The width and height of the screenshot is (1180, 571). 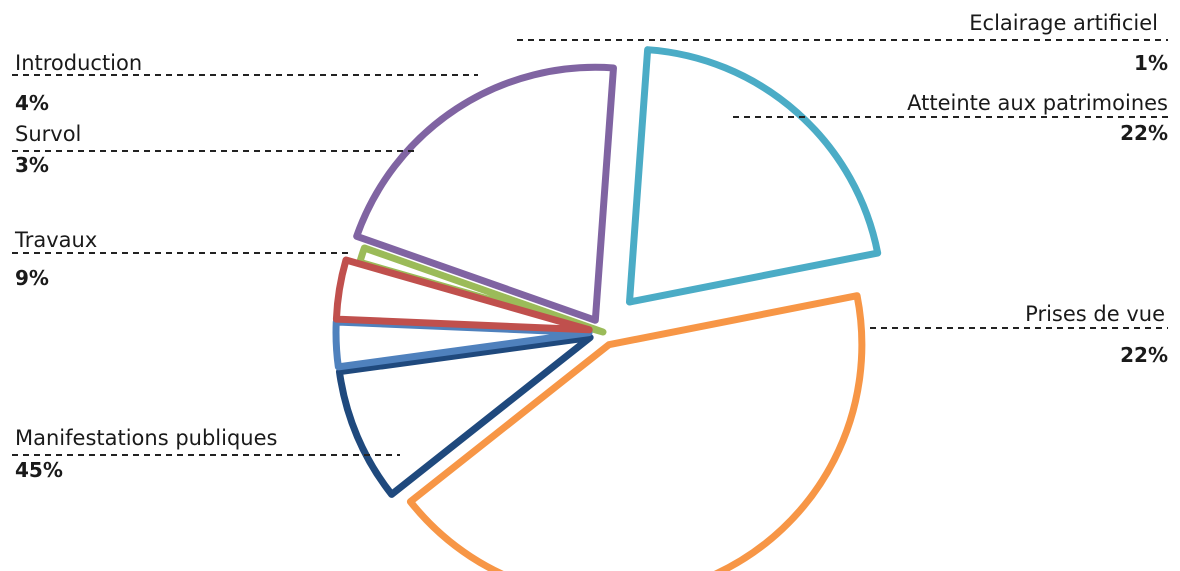 I want to click on slice-label-introduction: Introduction, so click(x=78, y=63).